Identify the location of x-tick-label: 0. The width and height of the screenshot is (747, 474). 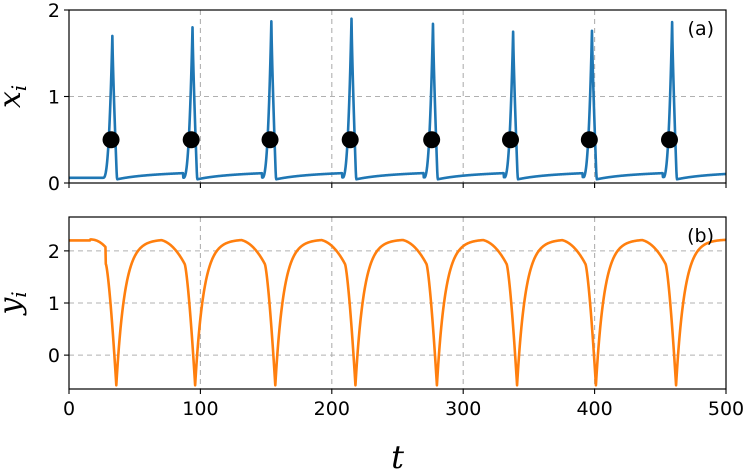
(69, 409).